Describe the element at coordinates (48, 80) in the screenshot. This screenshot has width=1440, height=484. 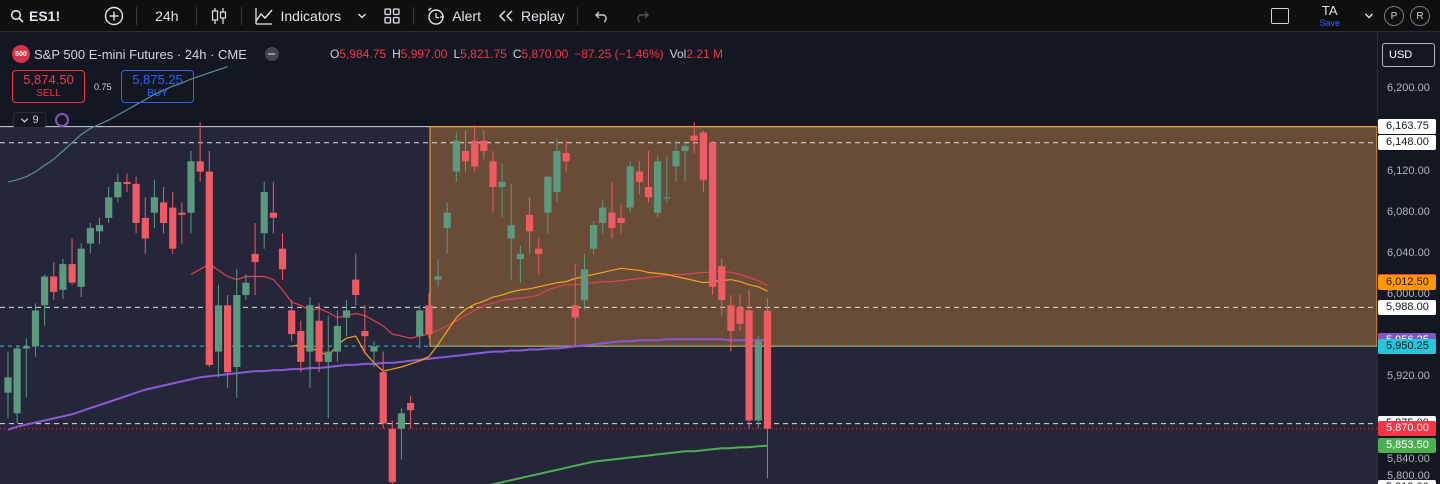
I see `sell-price: 5,874.50` at that location.